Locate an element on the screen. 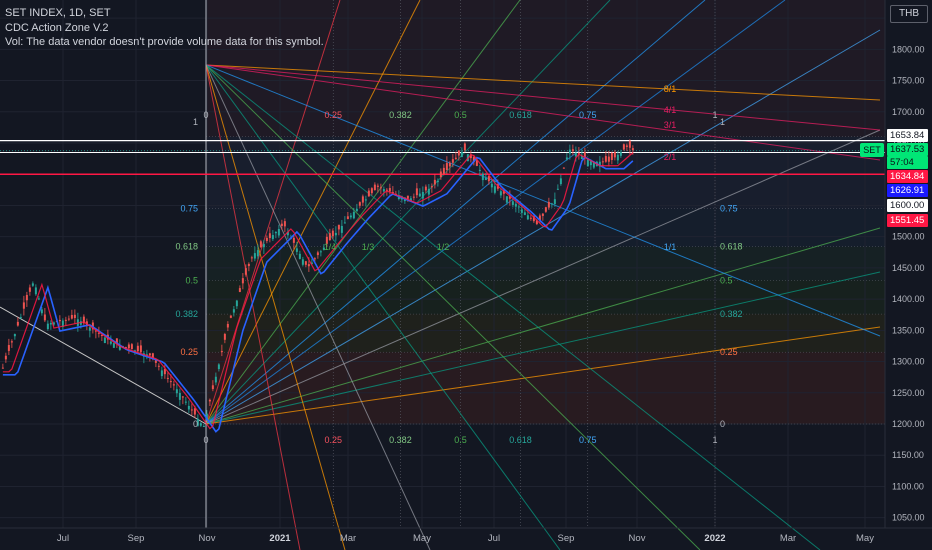 This screenshot has width=932, height=550. price-axis-tick: 1750.00 is located at coordinates (908, 81).